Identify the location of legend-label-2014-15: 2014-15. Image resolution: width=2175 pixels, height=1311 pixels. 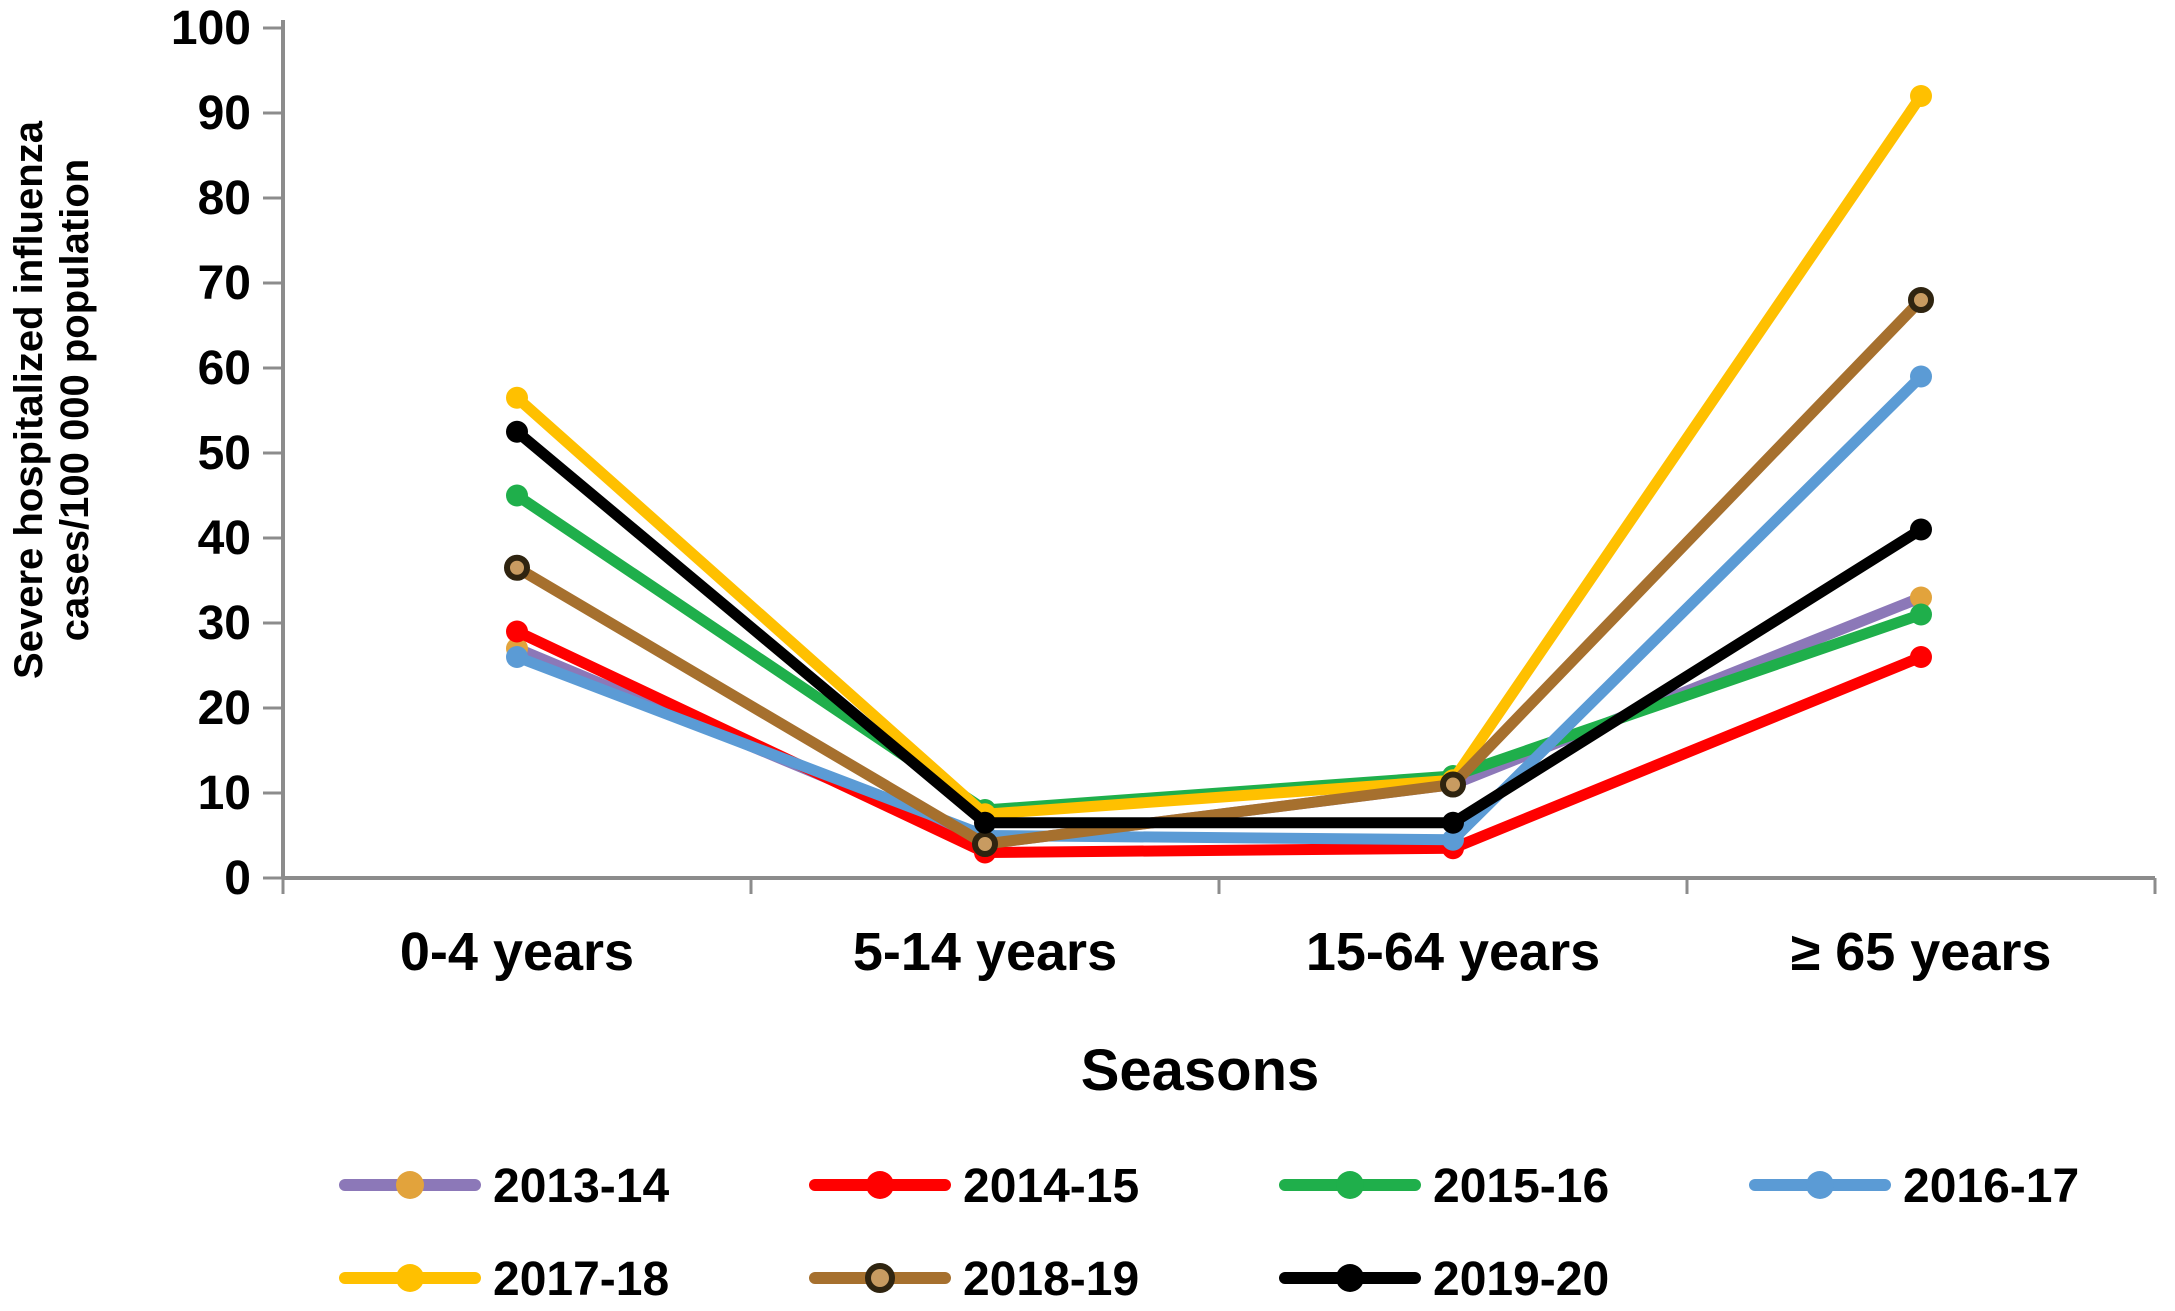
(1051, 1186).